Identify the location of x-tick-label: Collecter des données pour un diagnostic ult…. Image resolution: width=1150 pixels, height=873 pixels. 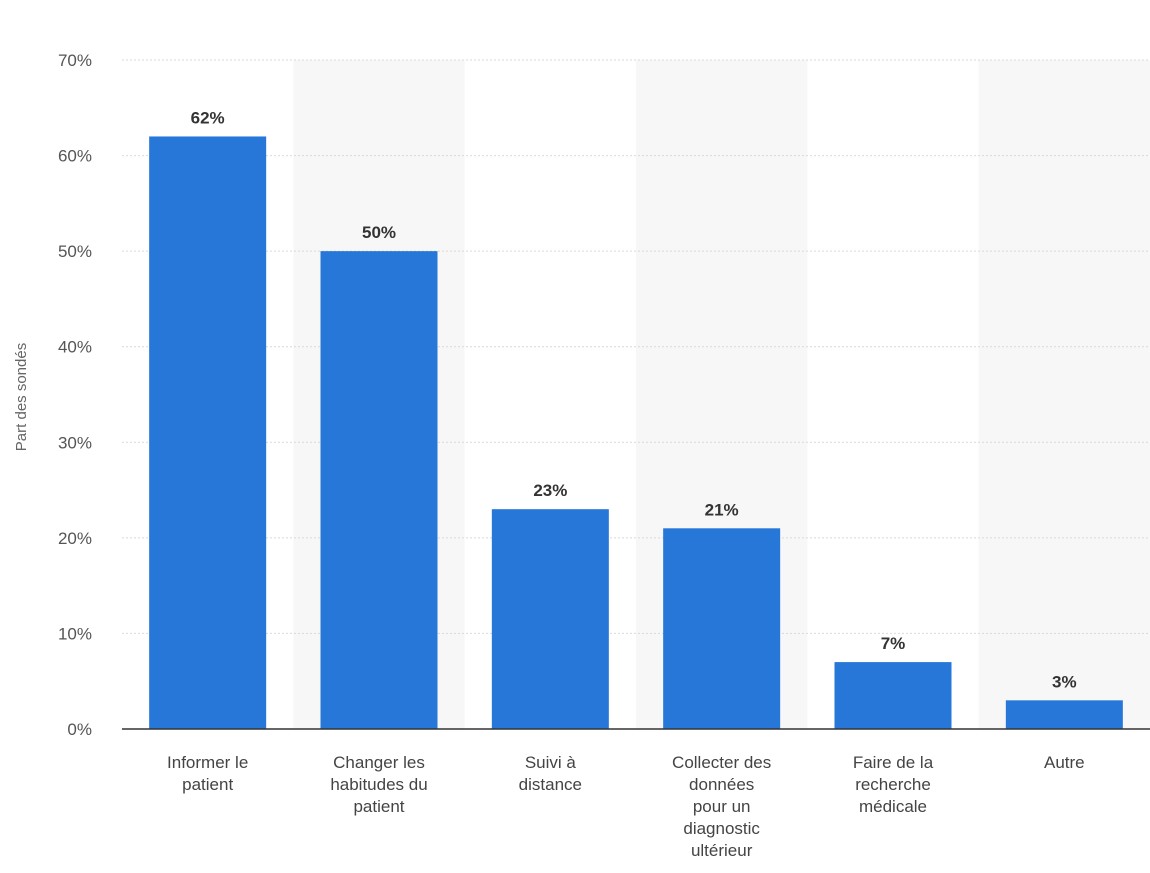
(721, 806).